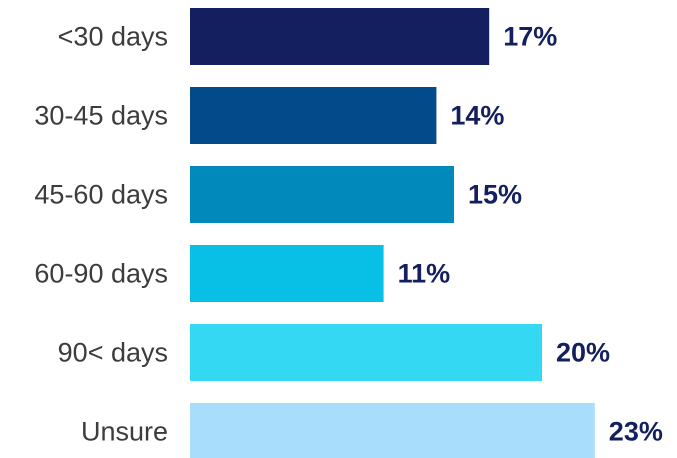 The image size is (677, 458). Describe the element at coordinates (636, 432) in the screenshot. I see `value-label: 23%` at that location.